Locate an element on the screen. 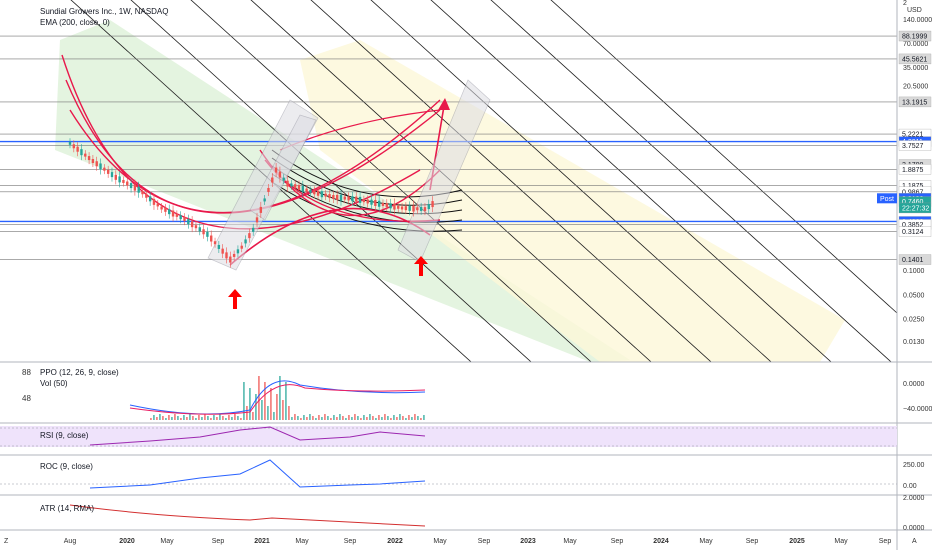  rsi-title: RSI (9, close) is located at coordinates (64, 435).